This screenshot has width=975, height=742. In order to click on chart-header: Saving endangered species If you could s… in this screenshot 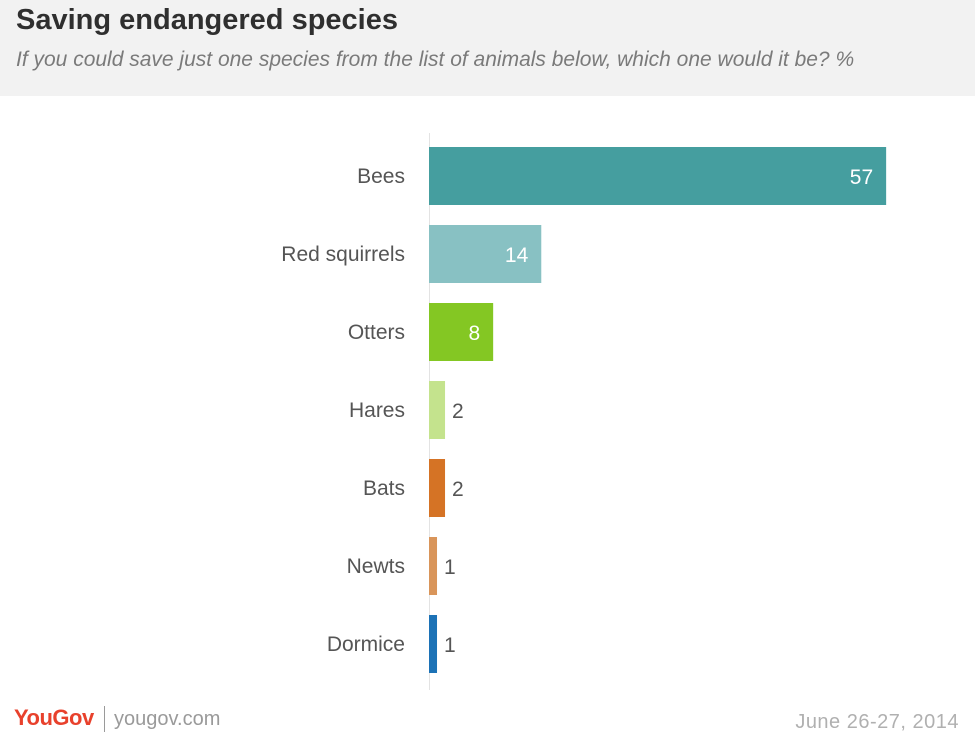, I will do `click(487, 48)`.